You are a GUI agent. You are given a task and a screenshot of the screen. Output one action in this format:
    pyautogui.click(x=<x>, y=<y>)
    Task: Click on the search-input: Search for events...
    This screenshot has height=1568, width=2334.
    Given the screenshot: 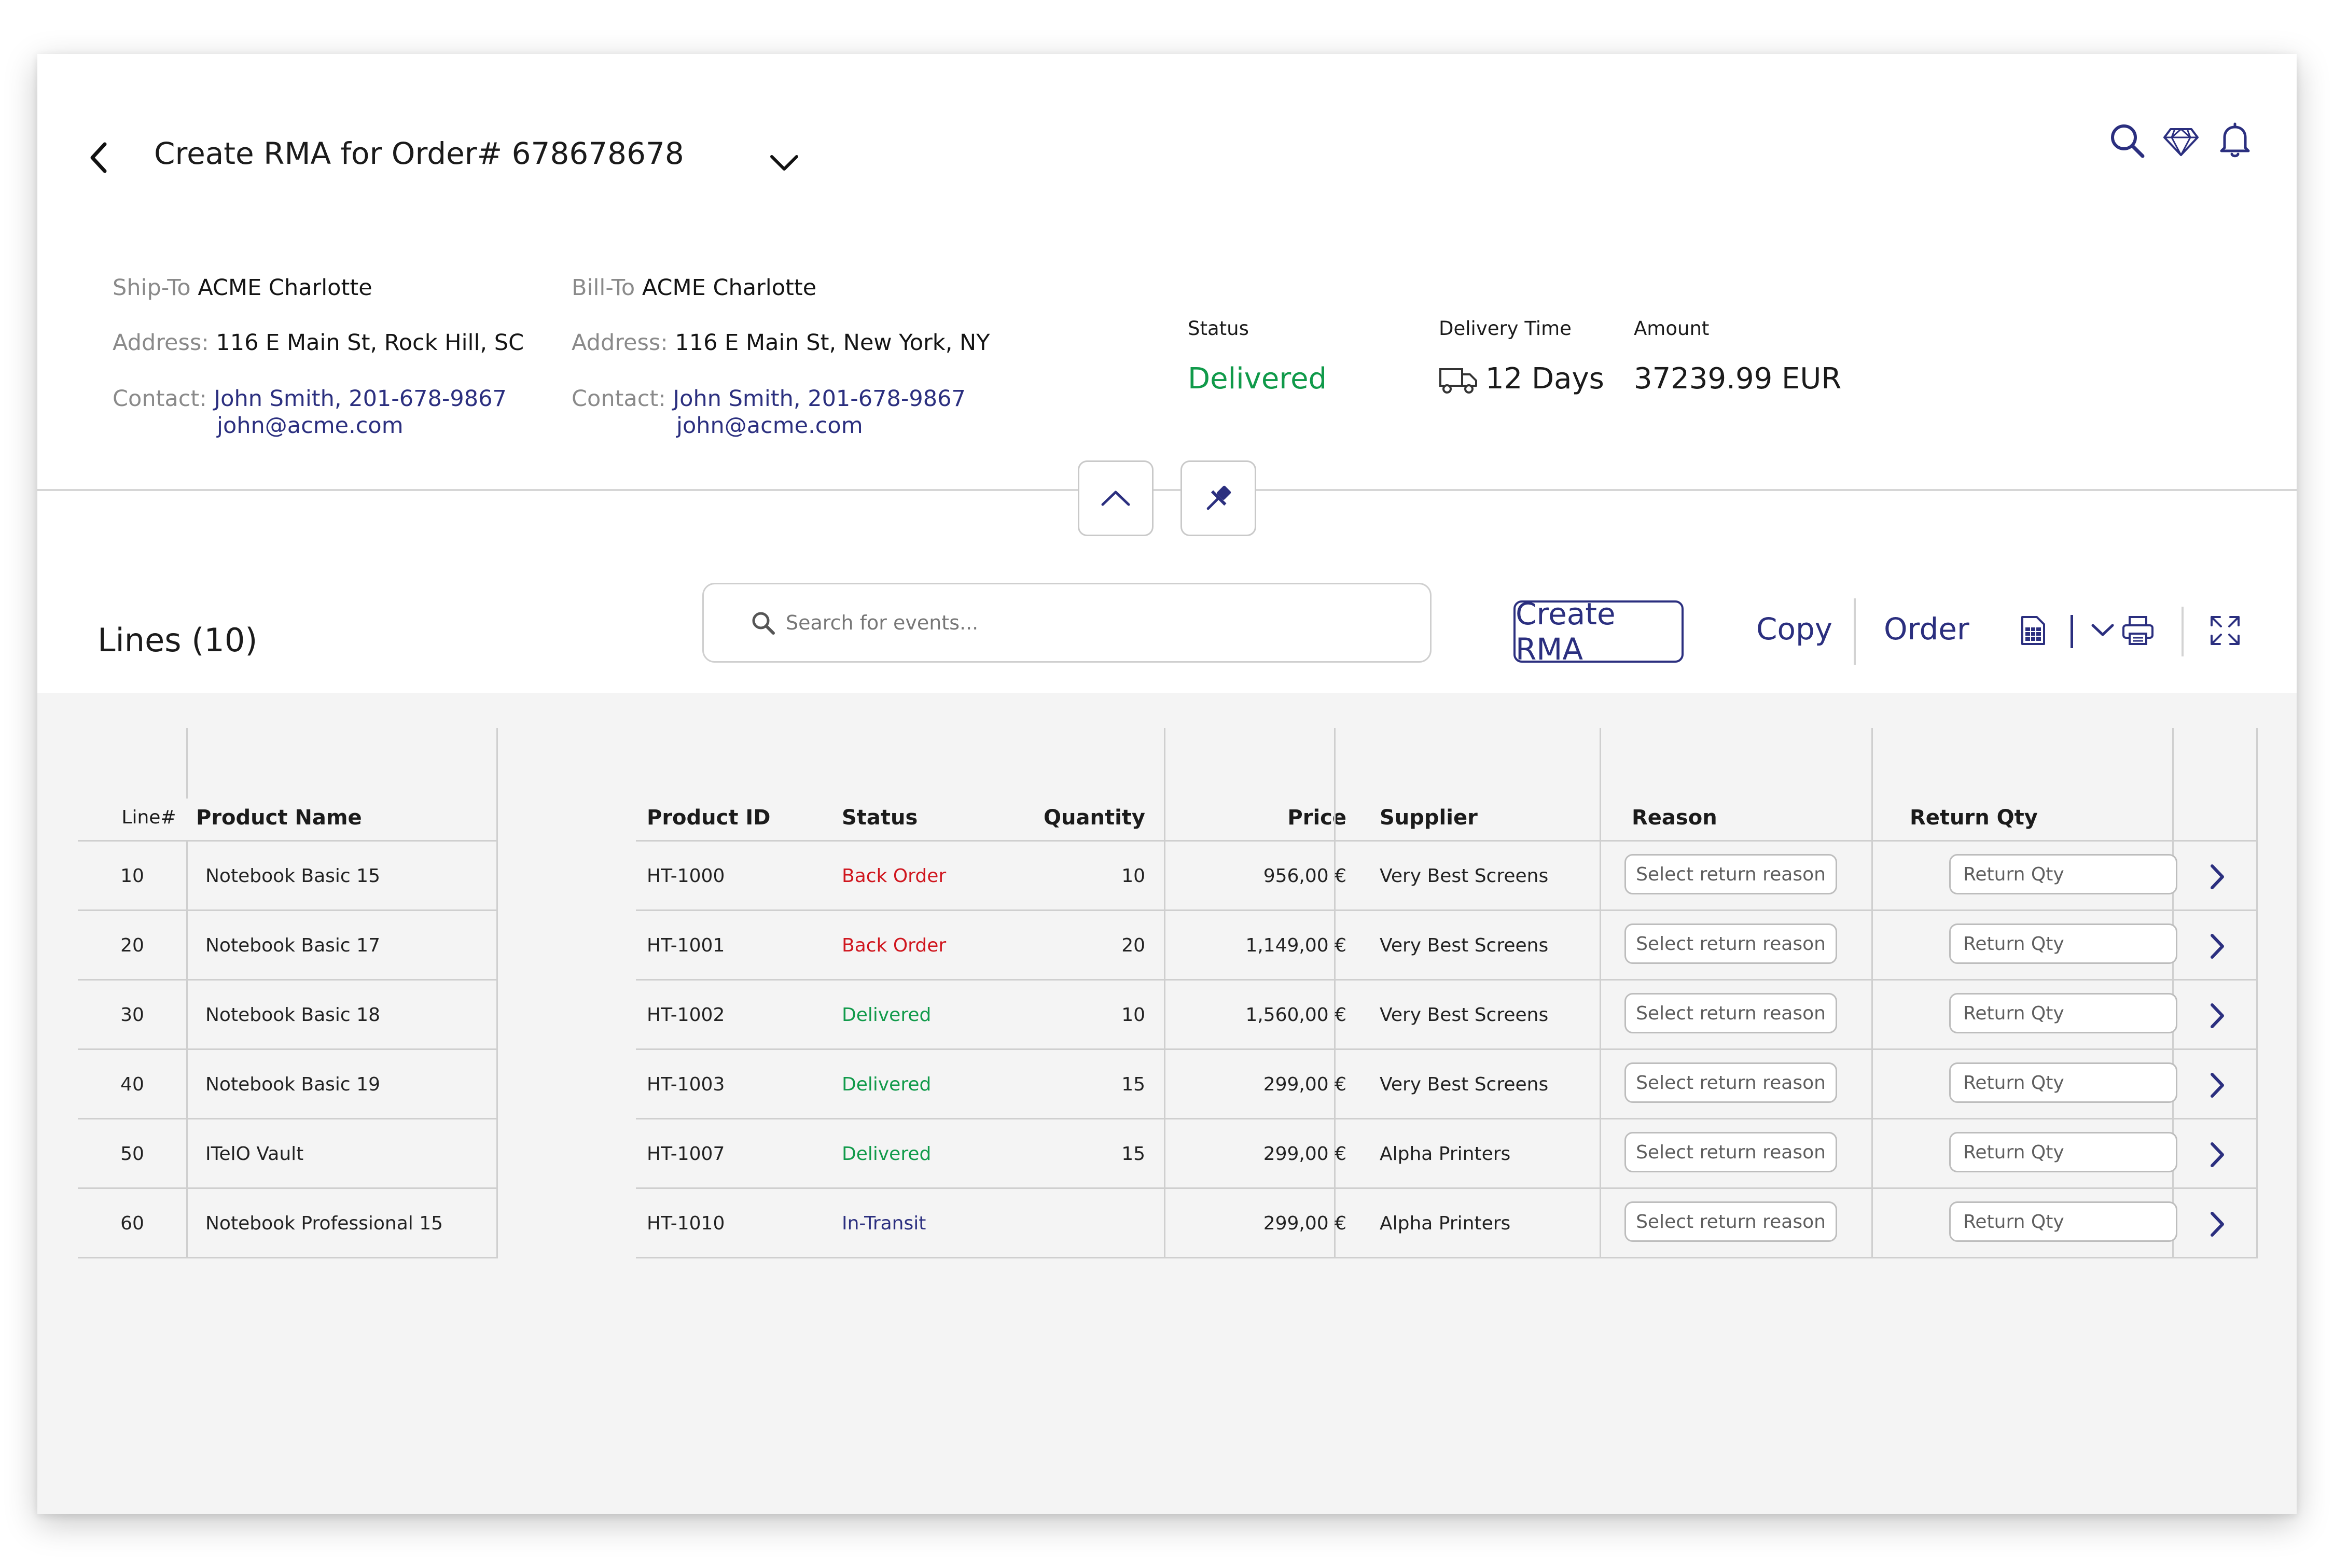 What is the action you would take?
    pyautogui.click(x=1067, y=623)
    